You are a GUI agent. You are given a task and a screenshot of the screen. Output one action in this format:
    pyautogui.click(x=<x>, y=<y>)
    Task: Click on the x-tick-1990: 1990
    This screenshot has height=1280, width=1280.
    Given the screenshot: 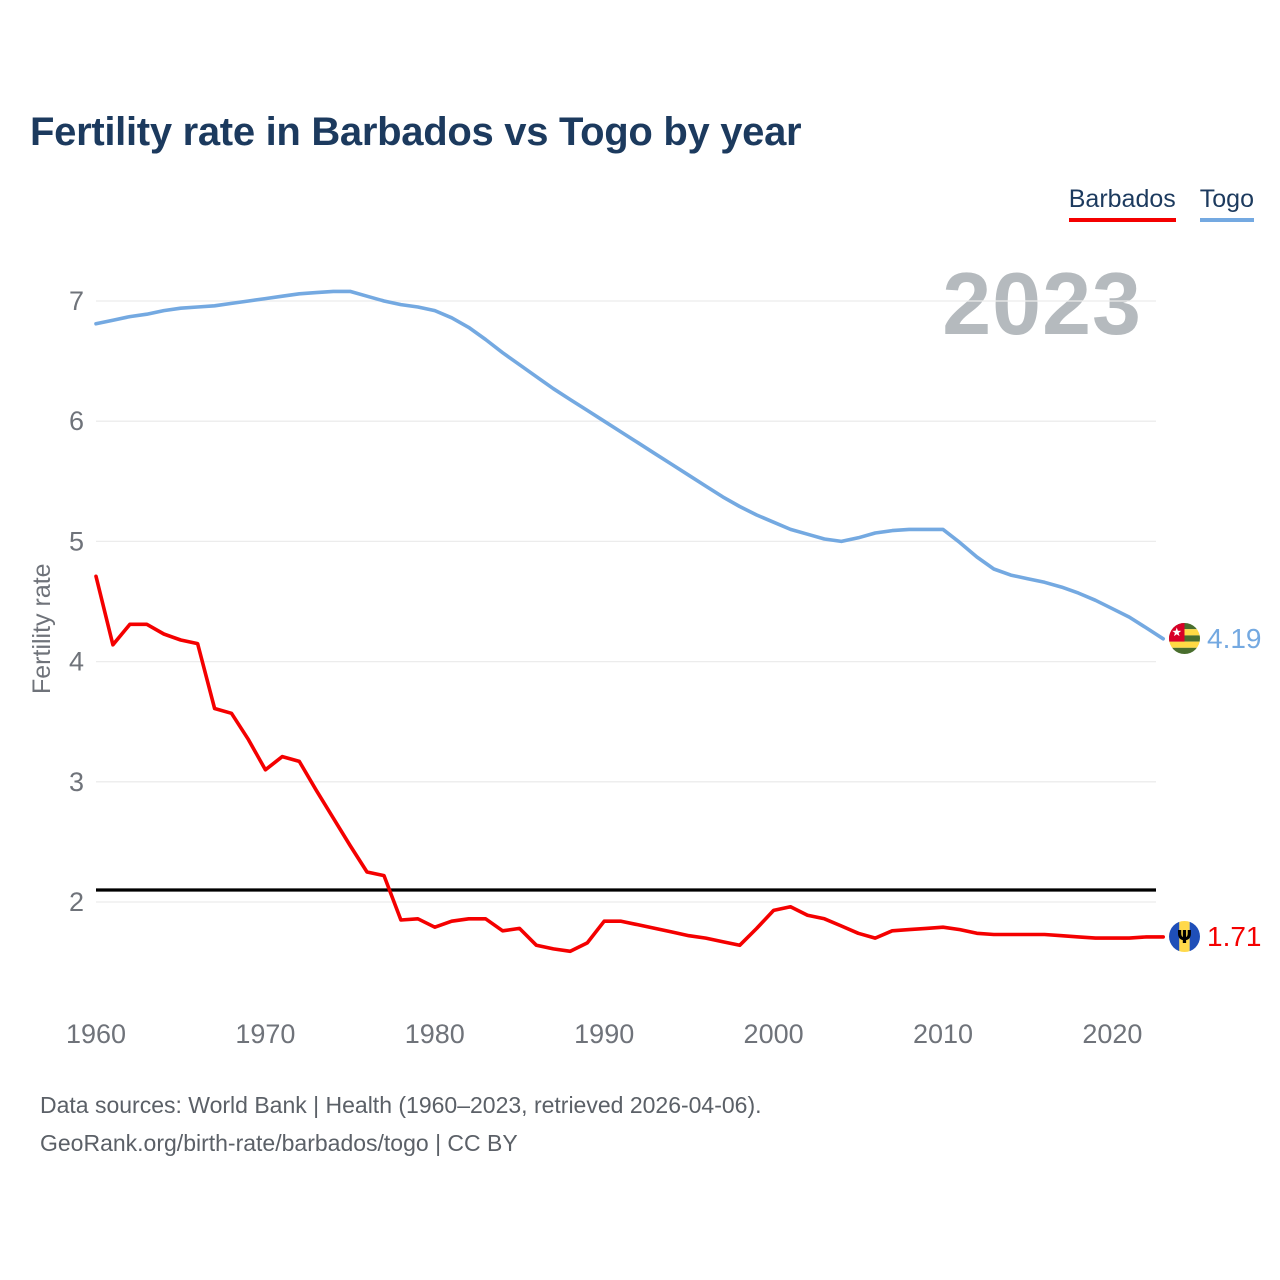 What is the action you would take?
    pyautogui.click(x=604, y=1034)
    